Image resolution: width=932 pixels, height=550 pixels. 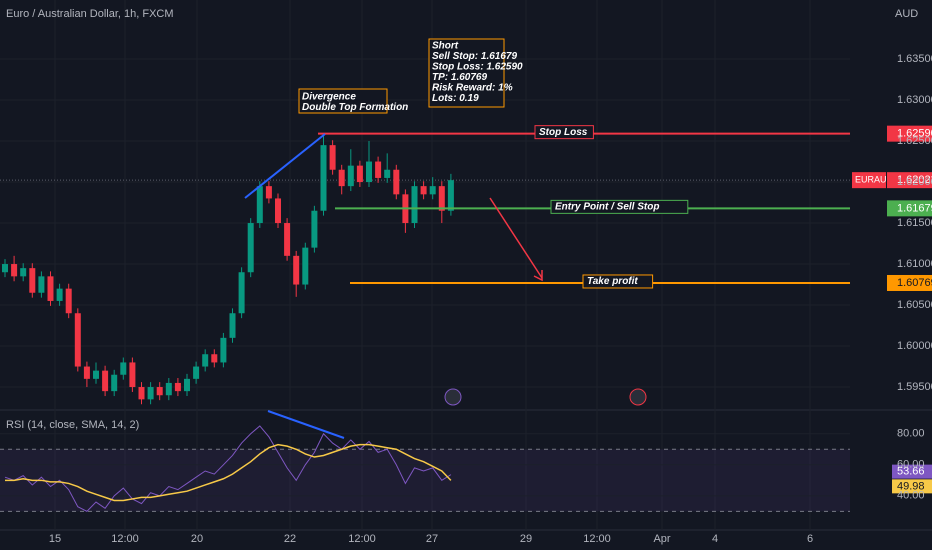 What do you see at coordinates (914, 283) in the screenshot?
I see `price-badge-label: 1.60769` at bounding box center [914, 283].